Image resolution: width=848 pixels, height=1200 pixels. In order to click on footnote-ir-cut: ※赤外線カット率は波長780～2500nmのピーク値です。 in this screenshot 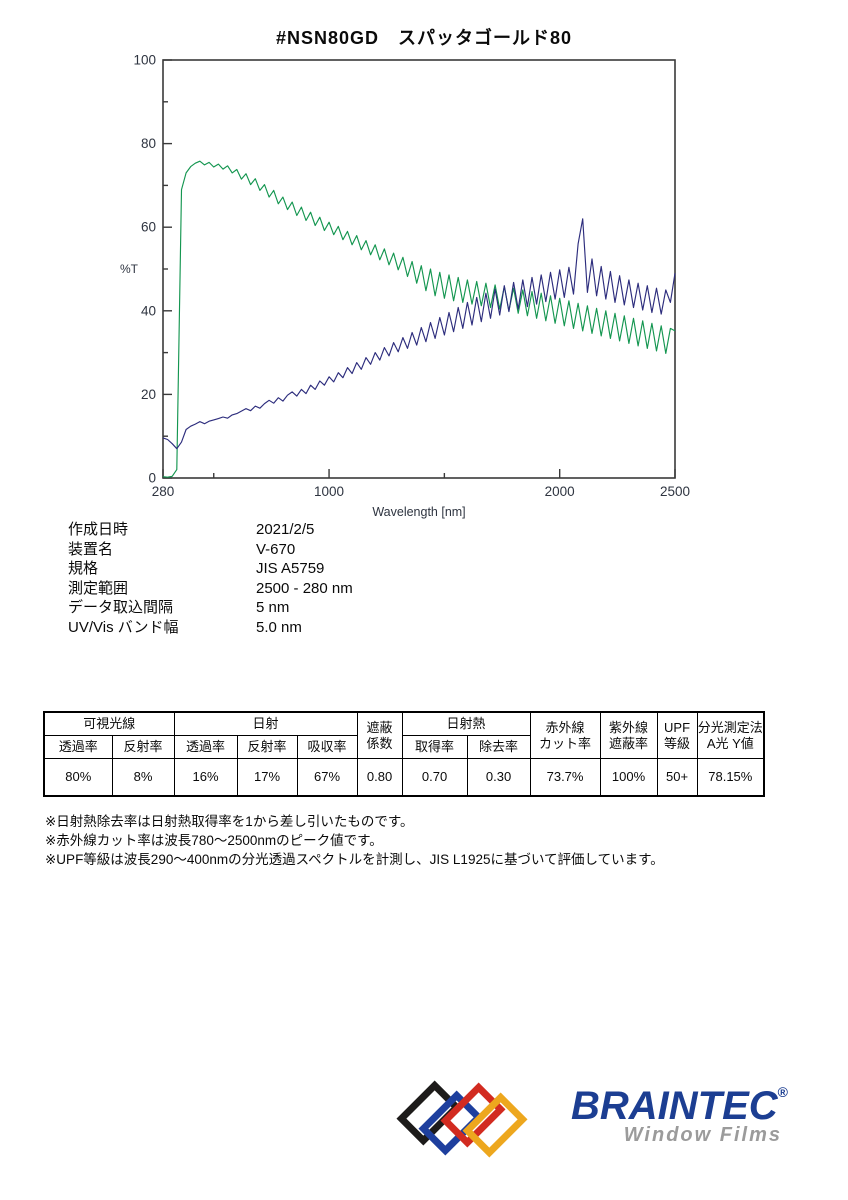, I will do `click(214, 840)`.